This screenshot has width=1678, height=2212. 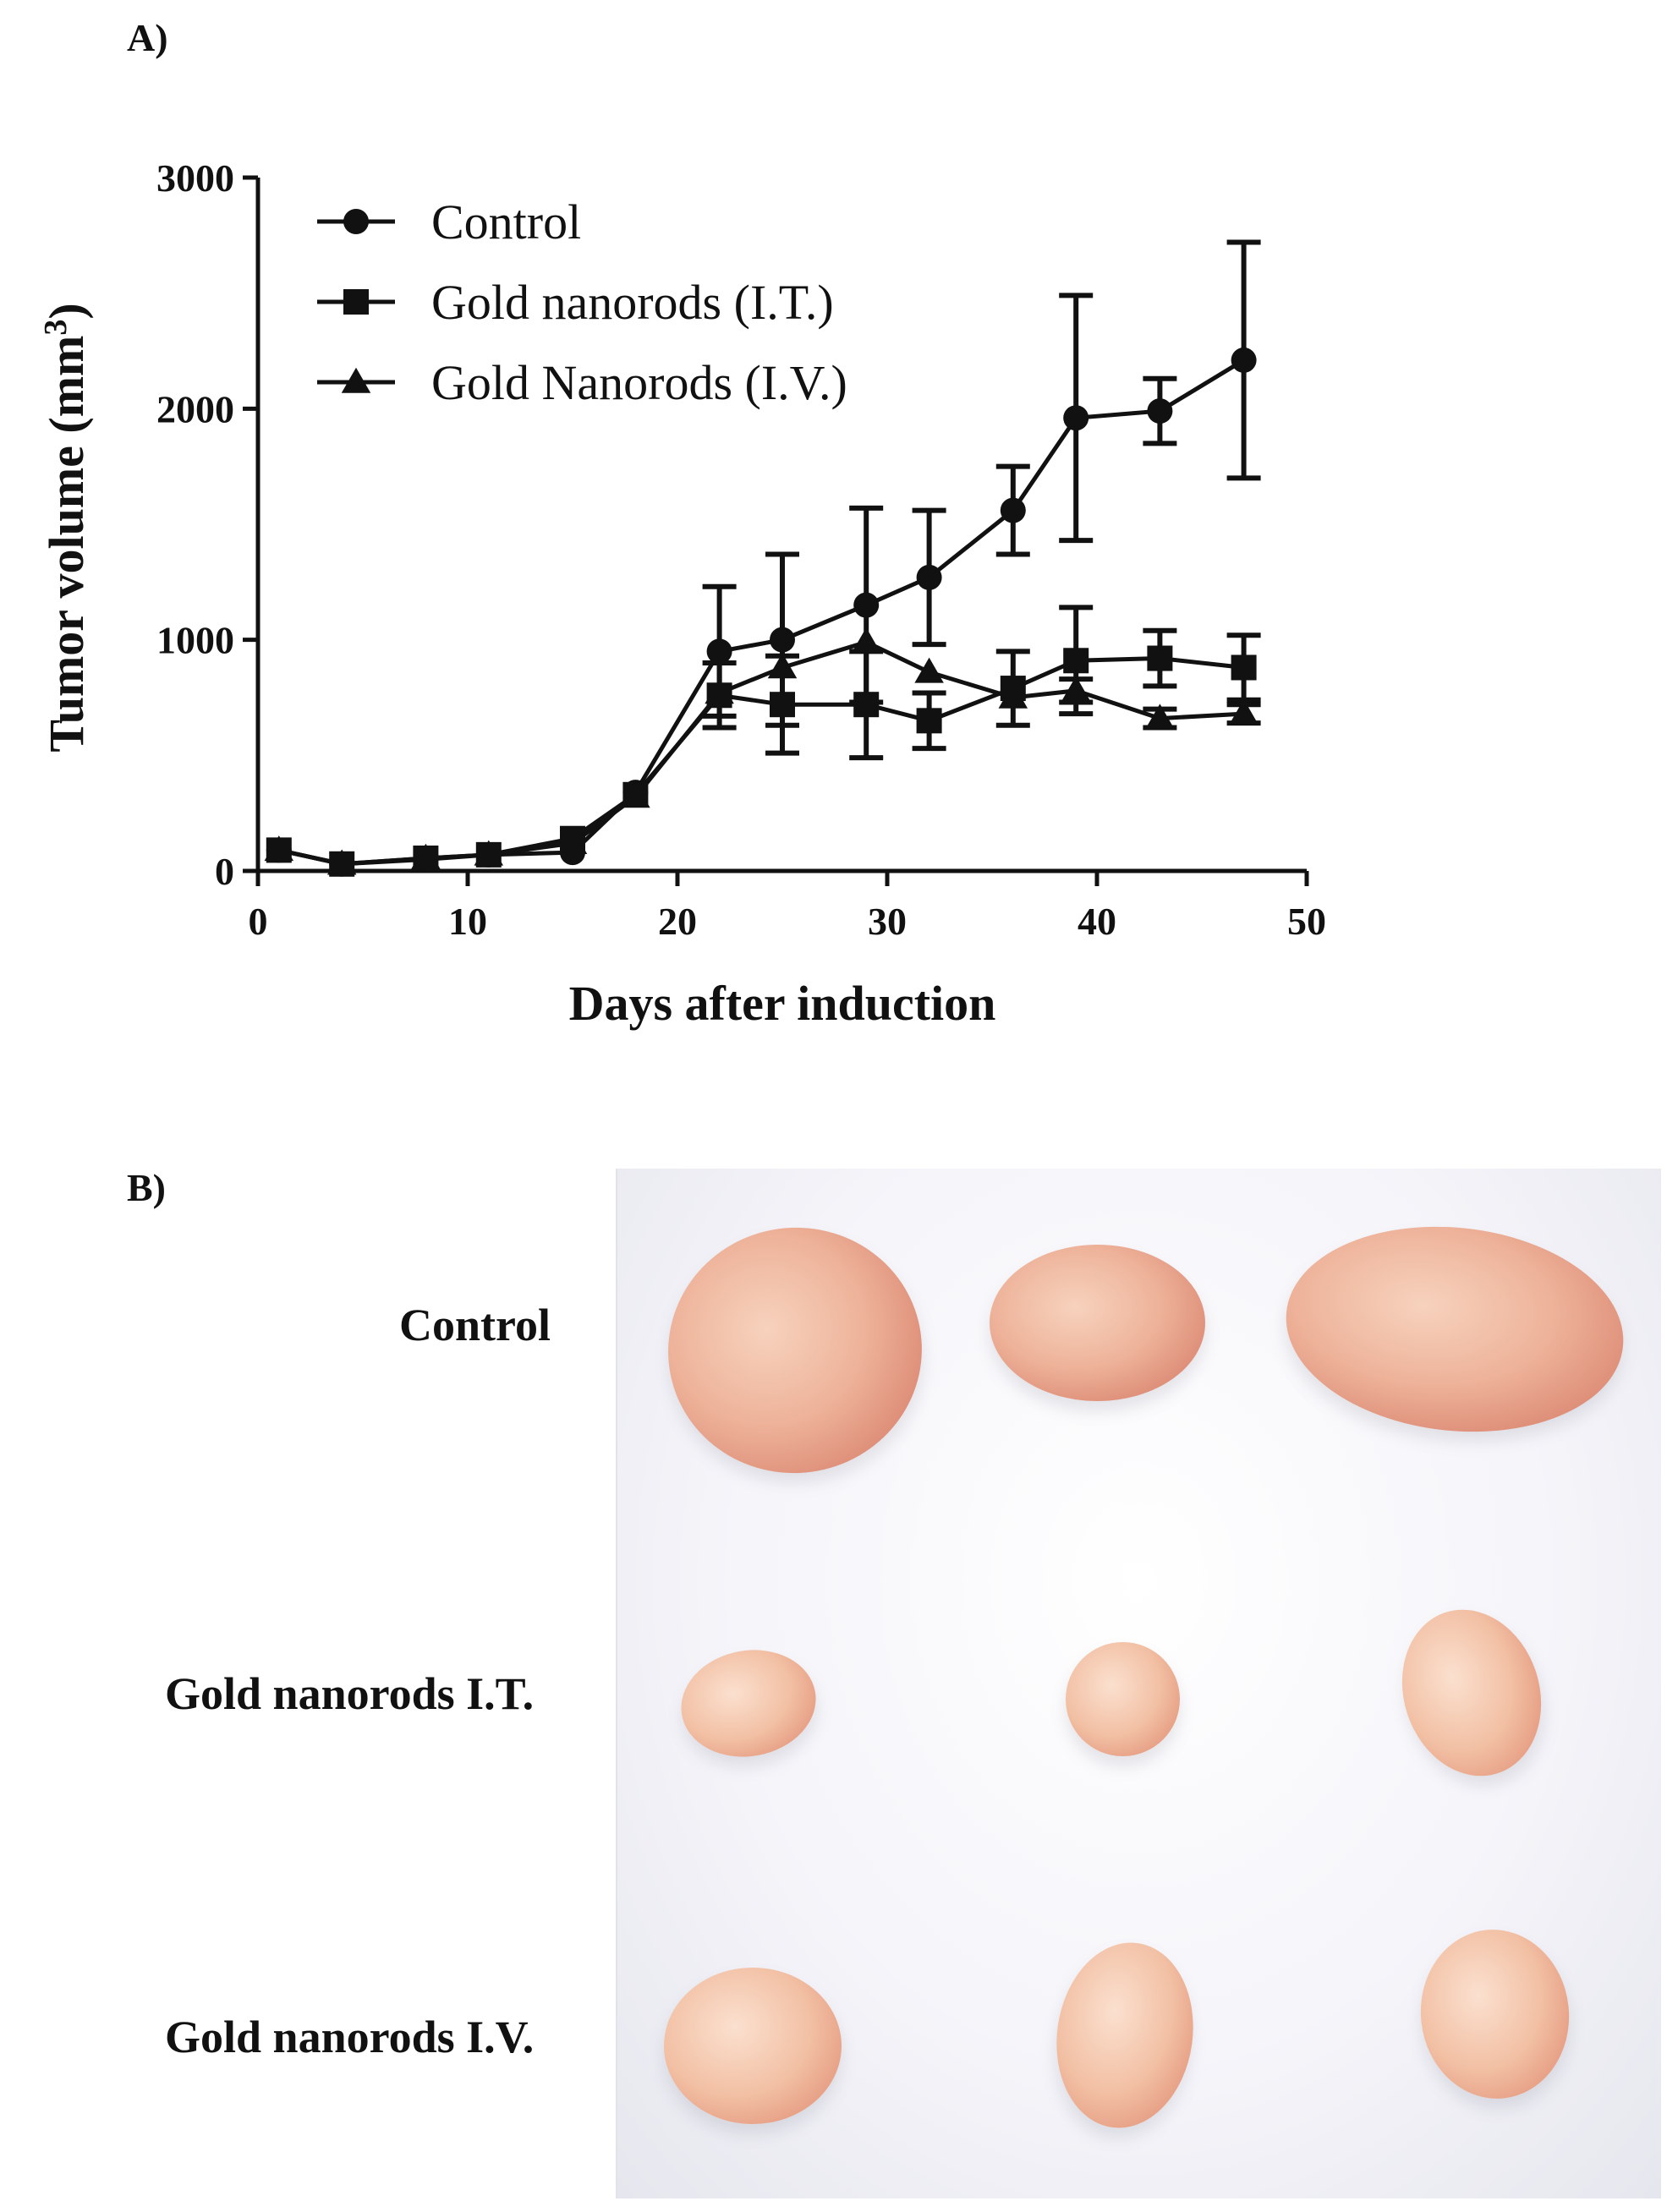 What do you see at coordinates (350, 1693) in the screenshot?
I see `photo-row-label-it: Gold nanorods I.T.` at bounding box center [350, 1693].